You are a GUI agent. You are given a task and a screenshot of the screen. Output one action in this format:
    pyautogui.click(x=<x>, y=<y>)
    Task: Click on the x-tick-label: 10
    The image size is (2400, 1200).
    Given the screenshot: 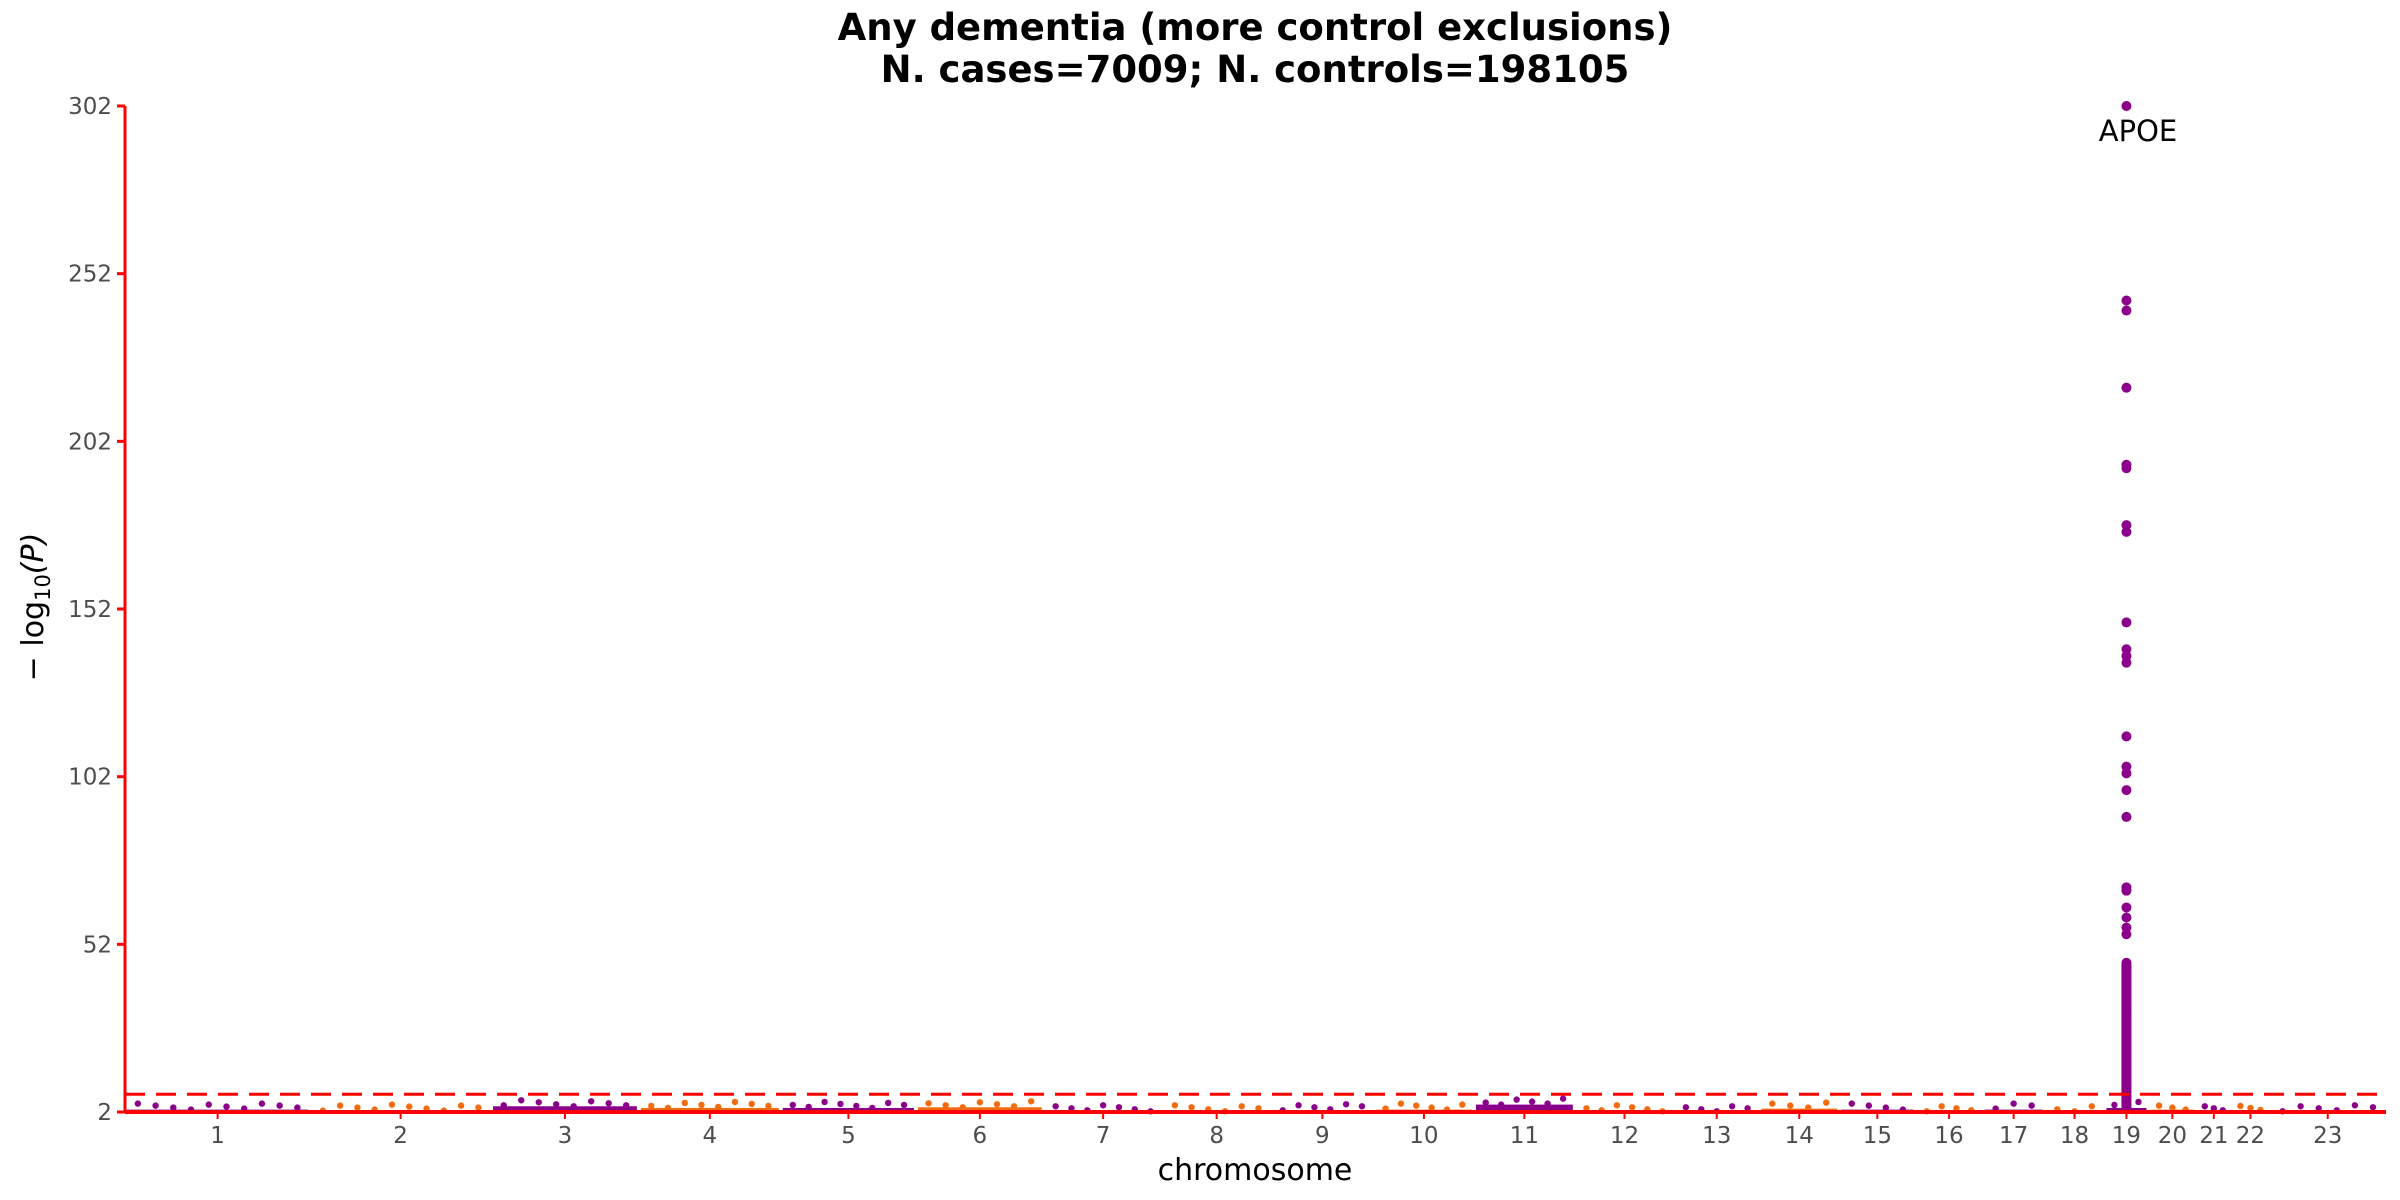 What is the action you would take?
    pyautogui.click(x=1423, y=1136)
    